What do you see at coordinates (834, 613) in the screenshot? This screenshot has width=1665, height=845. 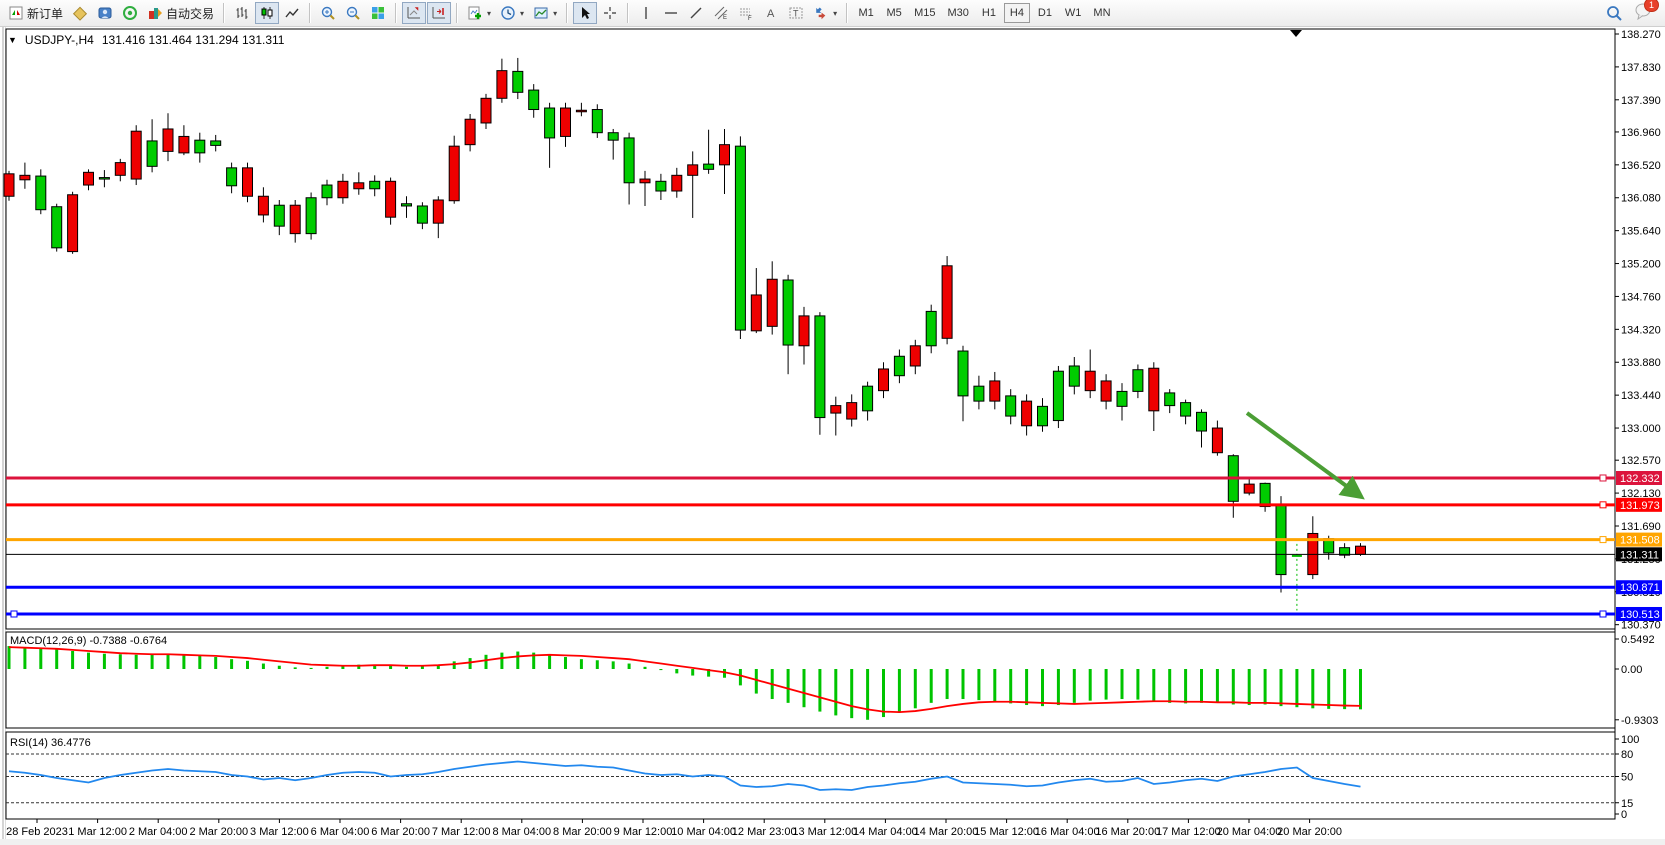 I see `hline-130.513: 130.513` at bounding box center [834, 613].